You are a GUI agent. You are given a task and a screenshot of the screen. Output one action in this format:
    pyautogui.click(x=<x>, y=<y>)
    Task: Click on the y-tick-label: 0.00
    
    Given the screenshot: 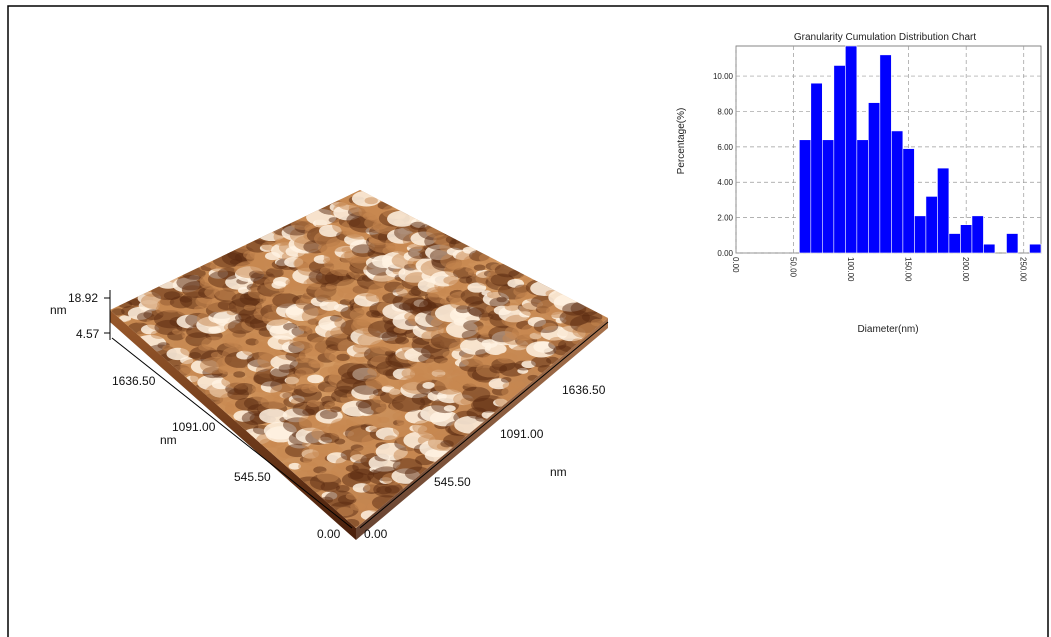 What is the action you would take?
    pyautogui.click(x=725, y=253)
    